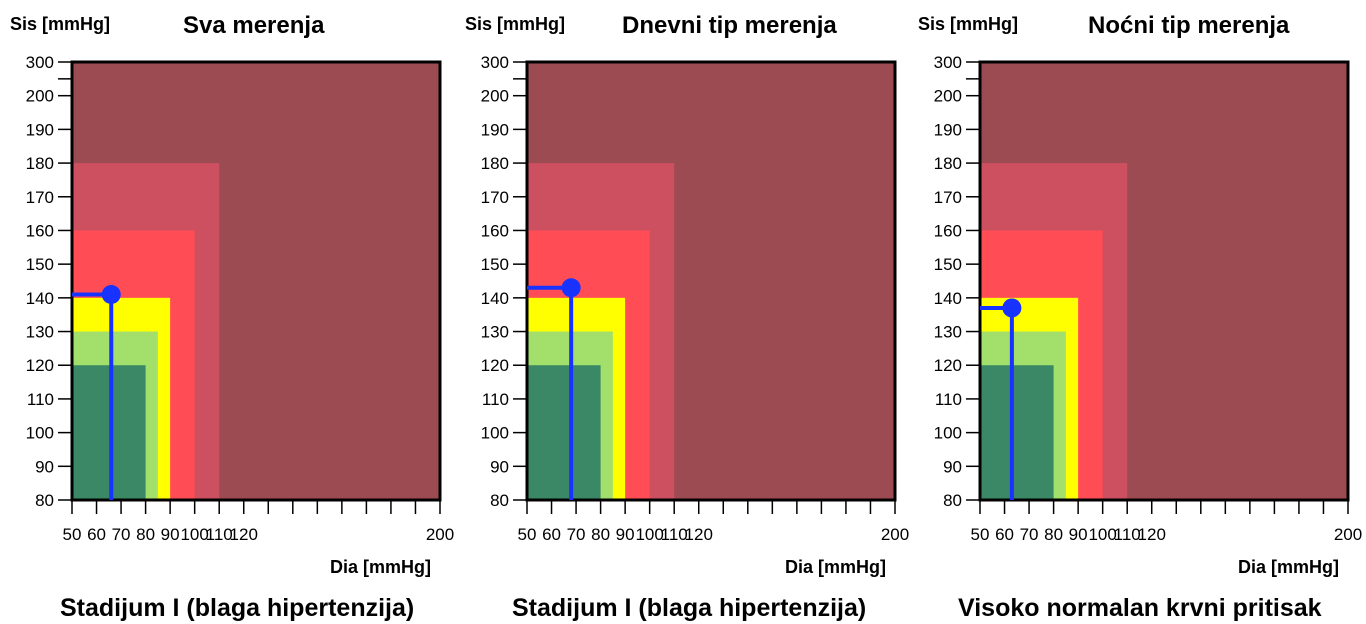  I want to click on chart-title: Sva merenja, so click(254, 25).